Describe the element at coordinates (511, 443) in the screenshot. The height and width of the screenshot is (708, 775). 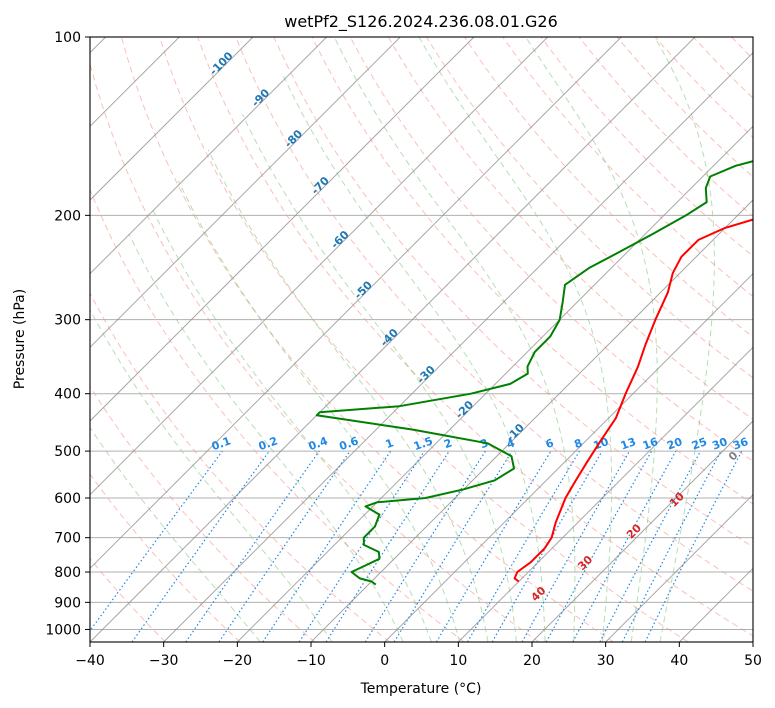
I see `mixing-ratio-label: 4` at that location.